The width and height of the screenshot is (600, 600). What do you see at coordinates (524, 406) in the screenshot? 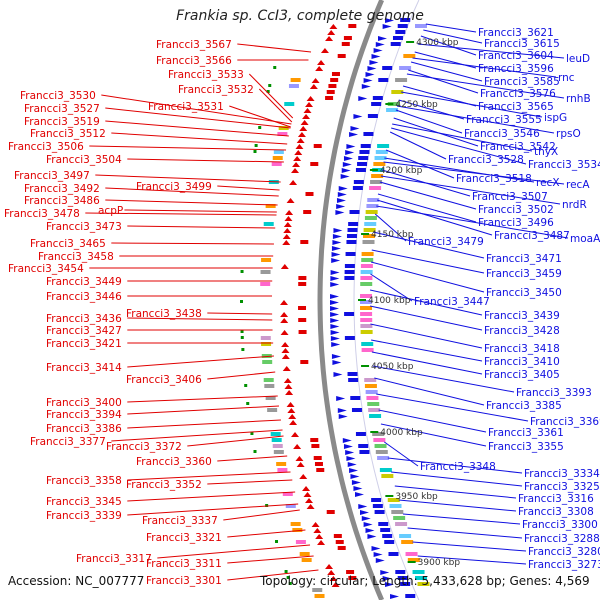
I see `right-gene-label: Francci3_3385` at bounding box center [524, 406].